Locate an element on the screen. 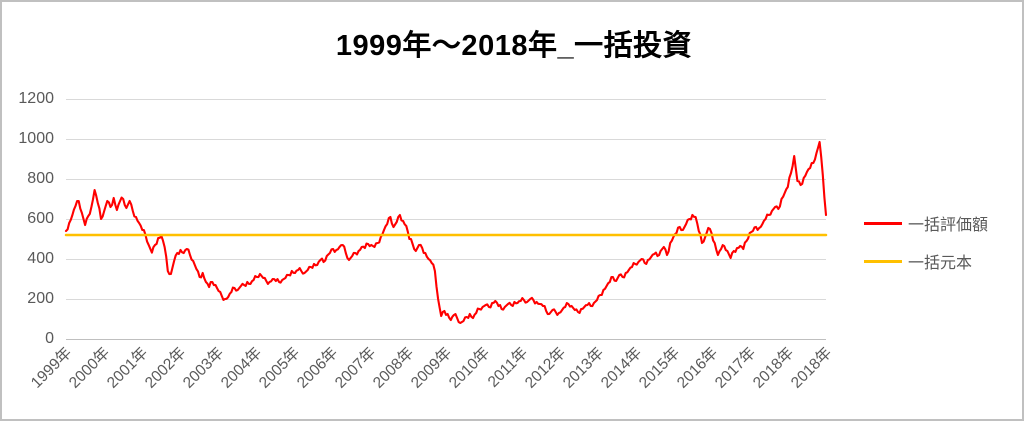 The image size is (1024, 421). x-axis-line is located at coordinates (446, 339).